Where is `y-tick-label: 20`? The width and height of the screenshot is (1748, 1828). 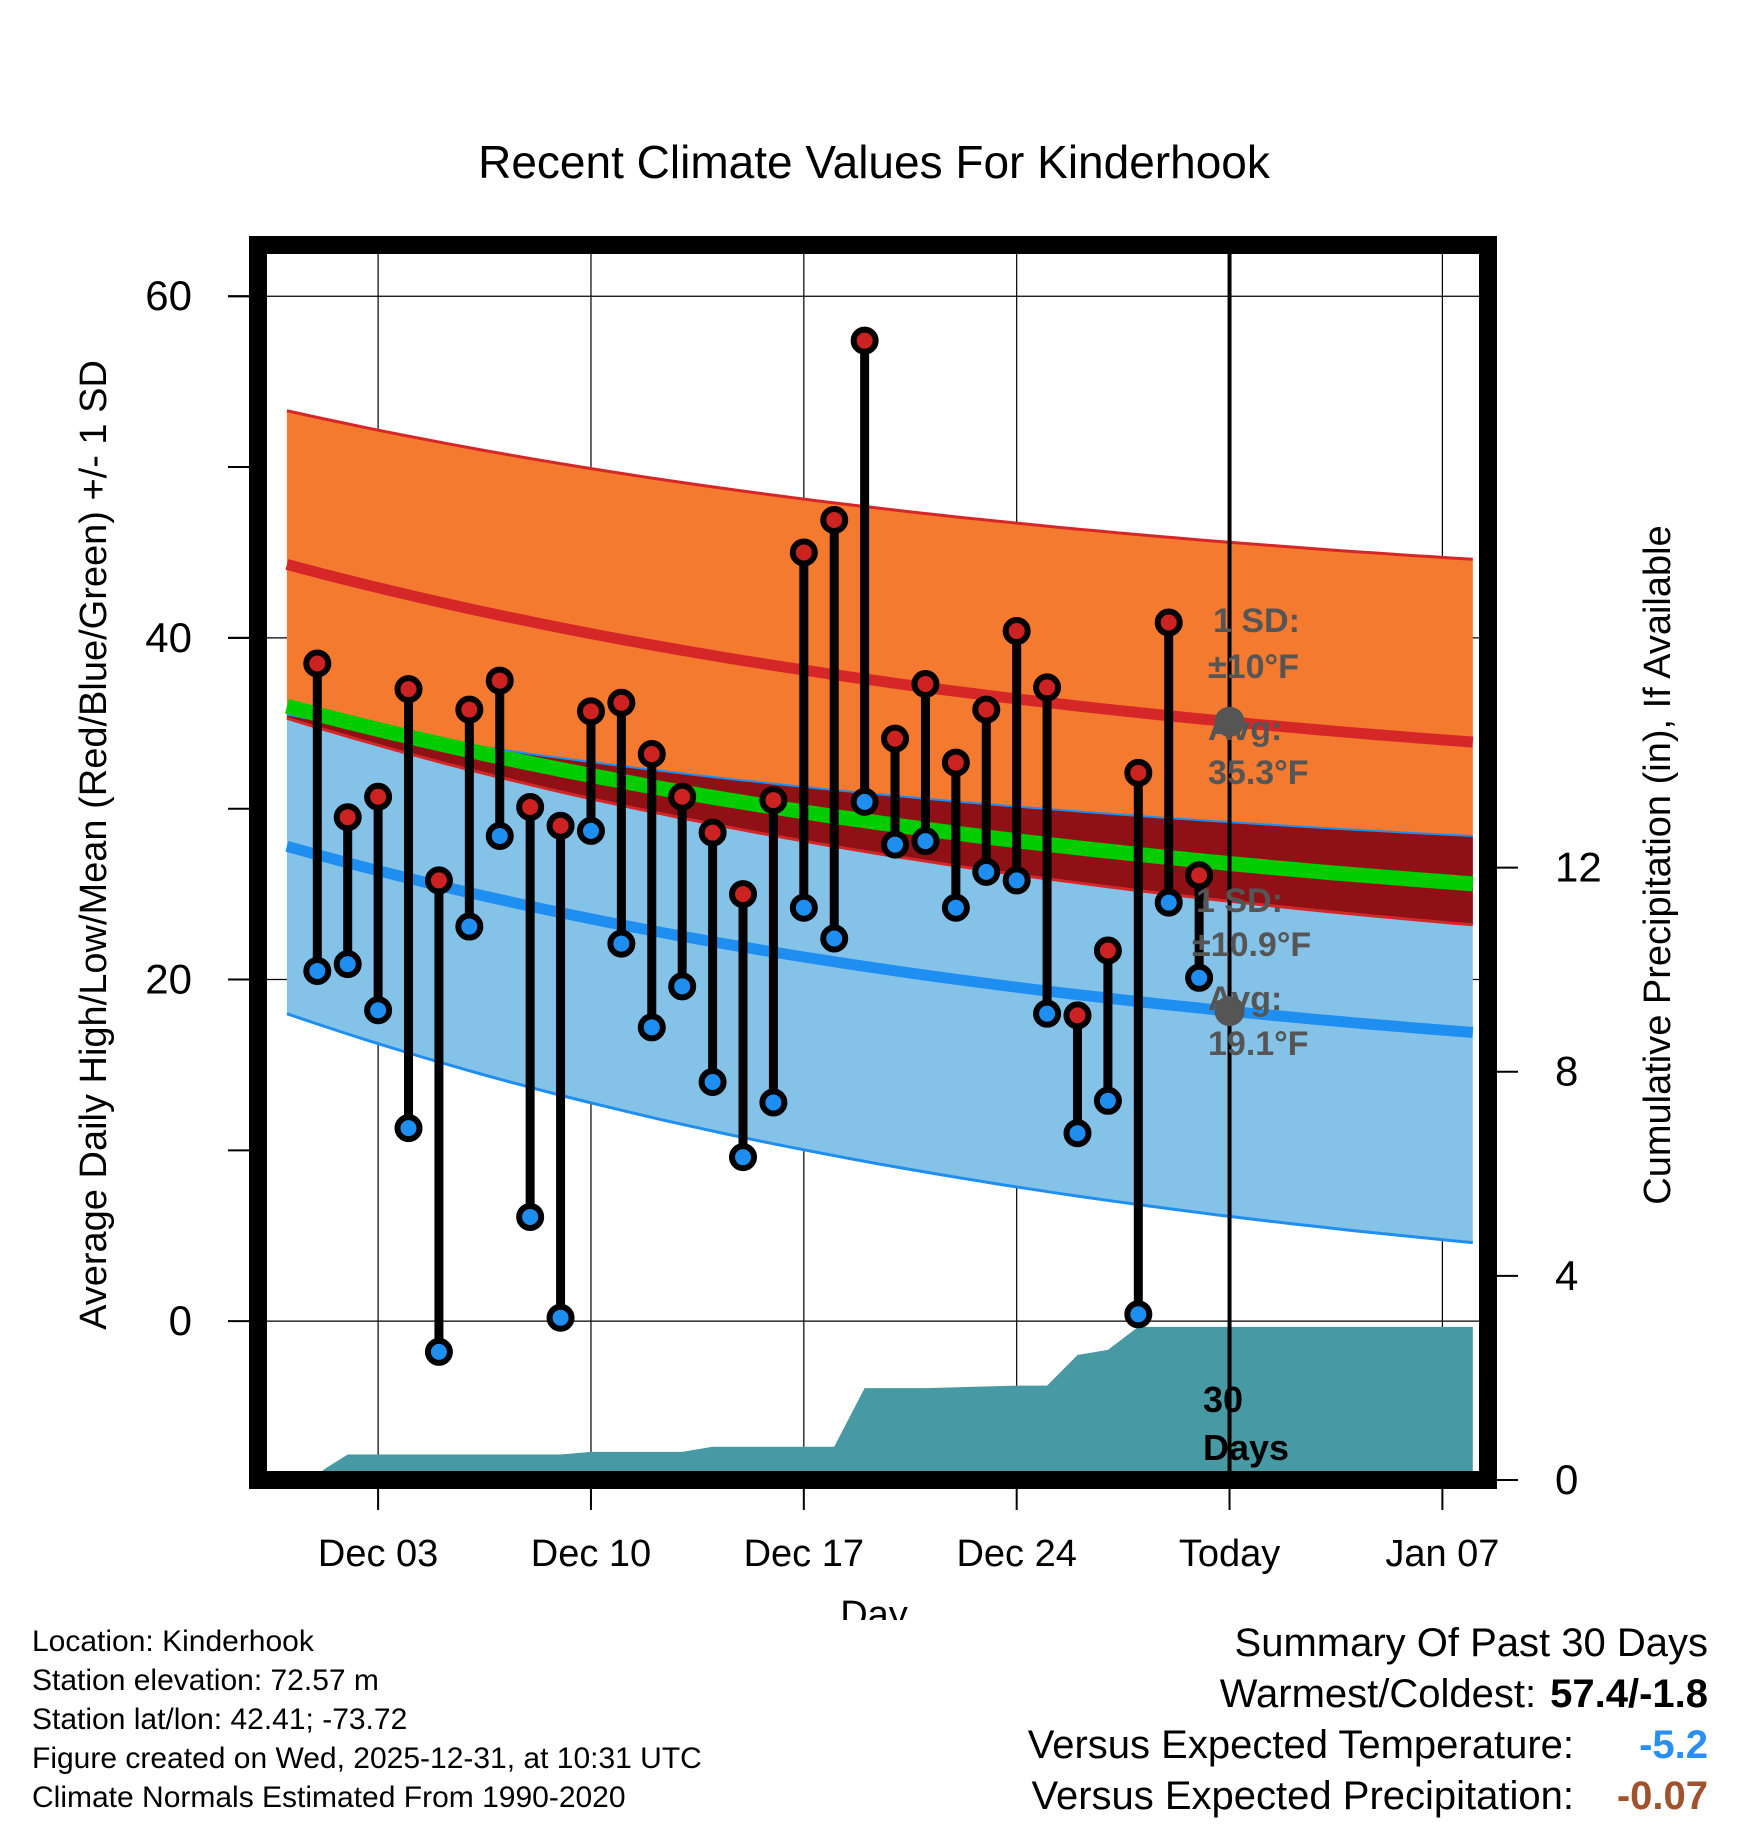
y-tick-label: 20 is located at coordinates (168, 979).